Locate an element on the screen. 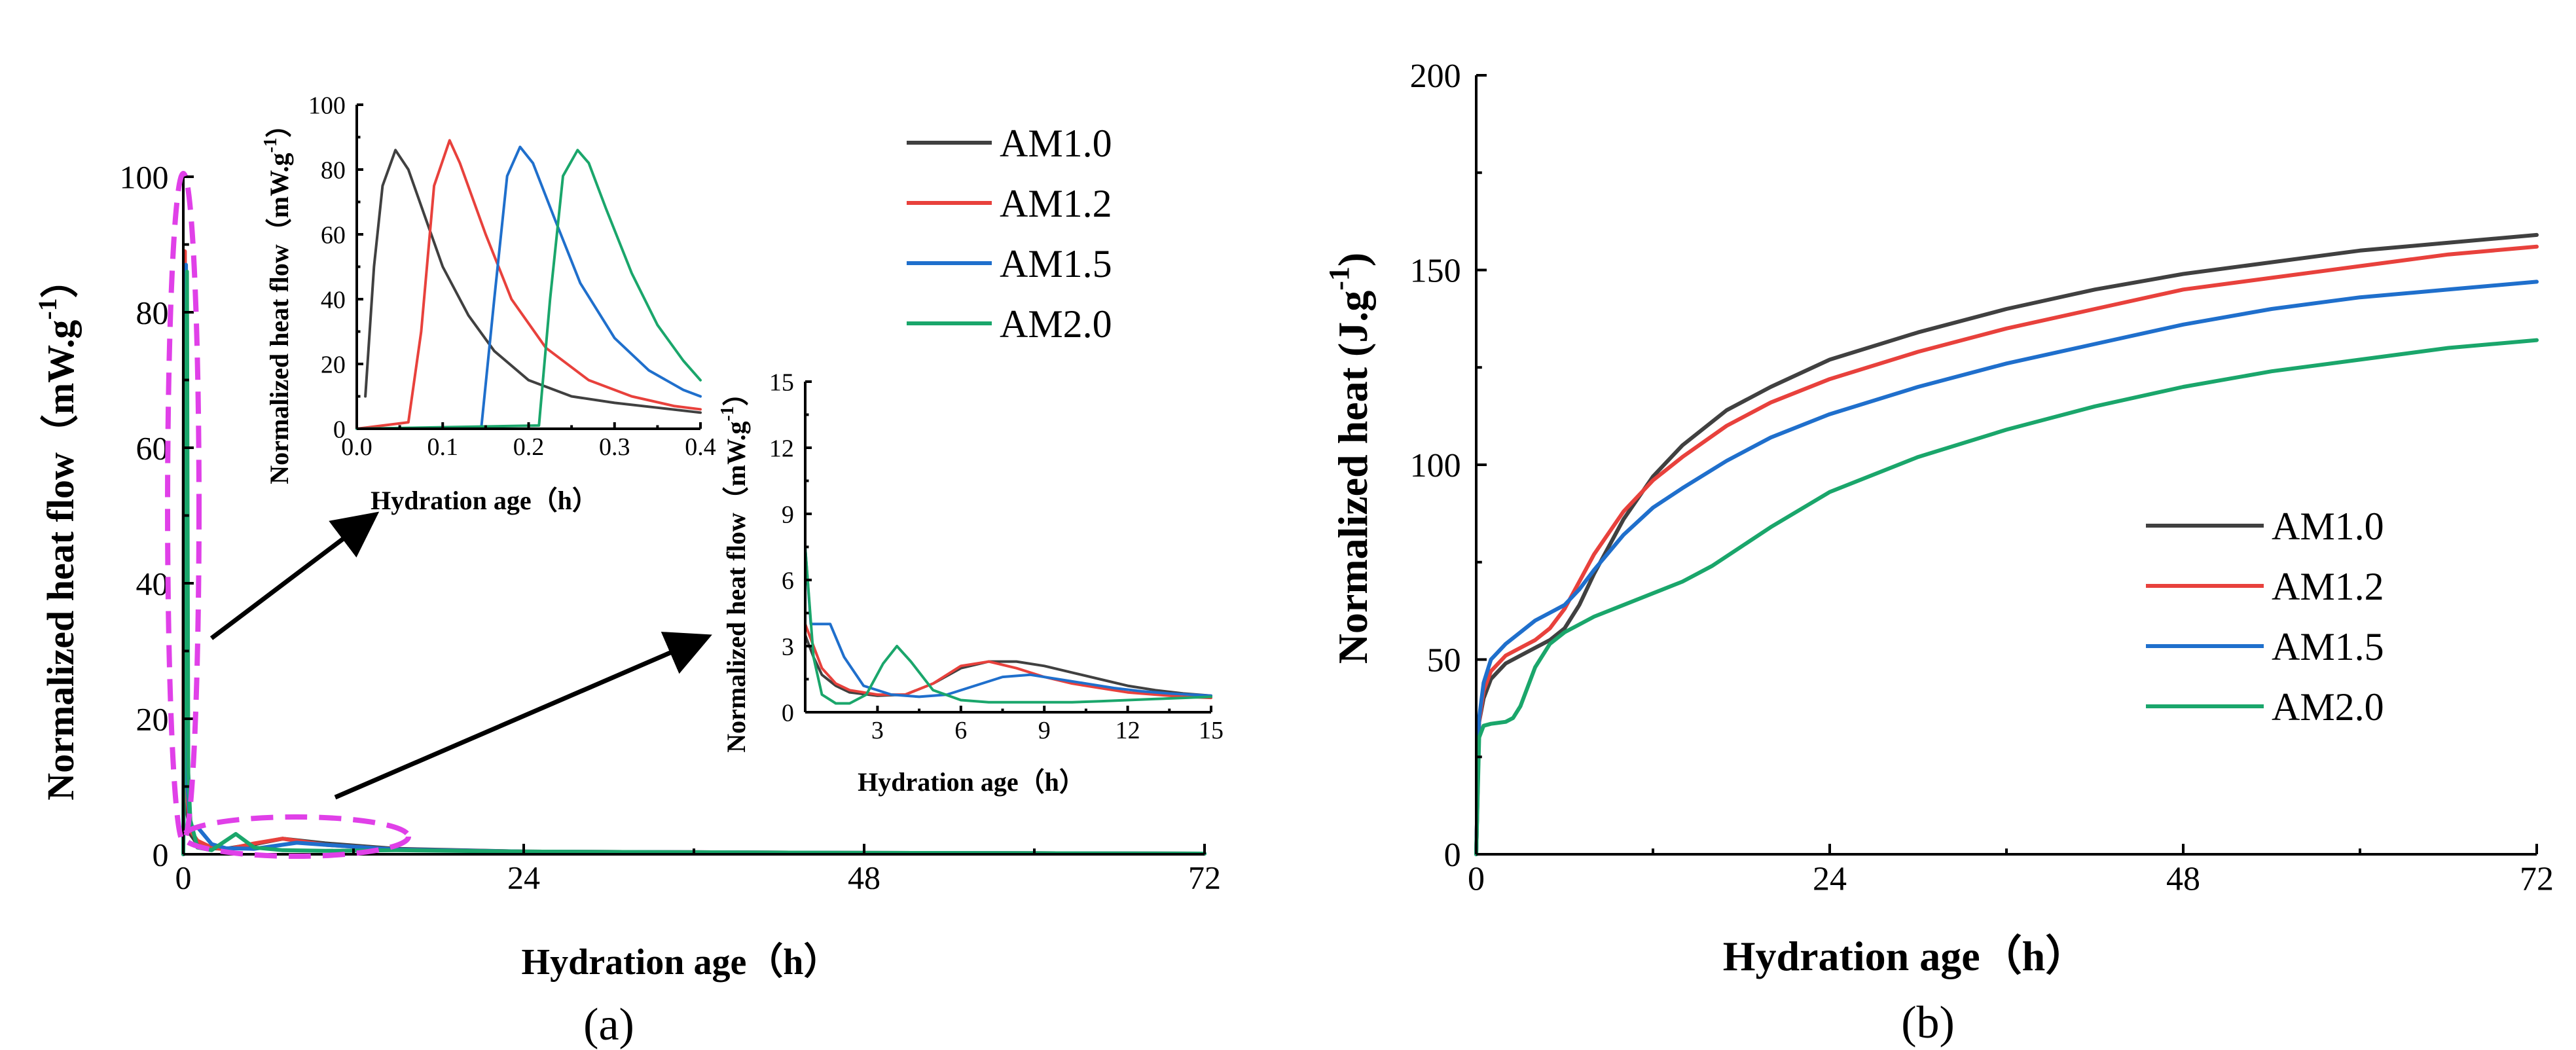  y-tick-label: 12 is located at coordinates (781, 448).